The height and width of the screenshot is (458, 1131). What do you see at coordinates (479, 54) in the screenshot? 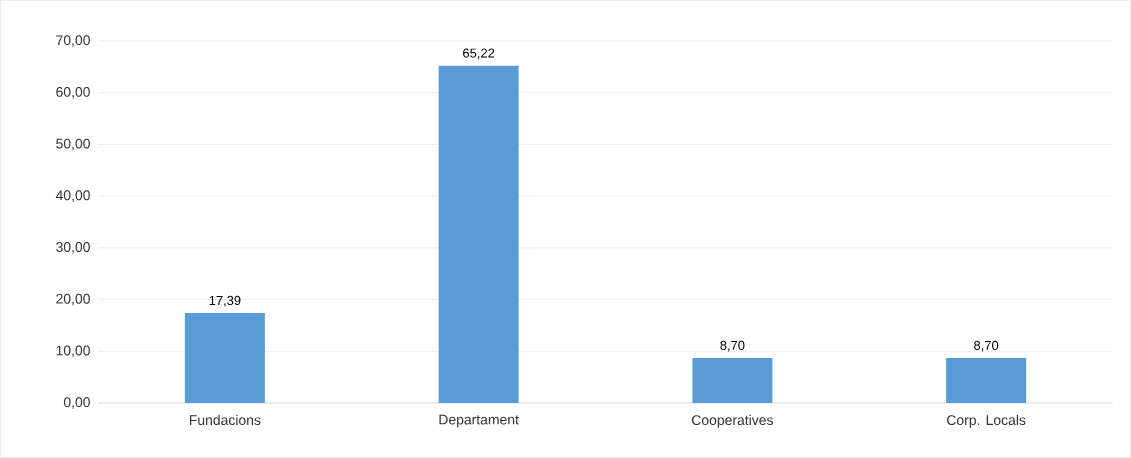
I see `data-label: 65,22` at bounding box center [479, 54].